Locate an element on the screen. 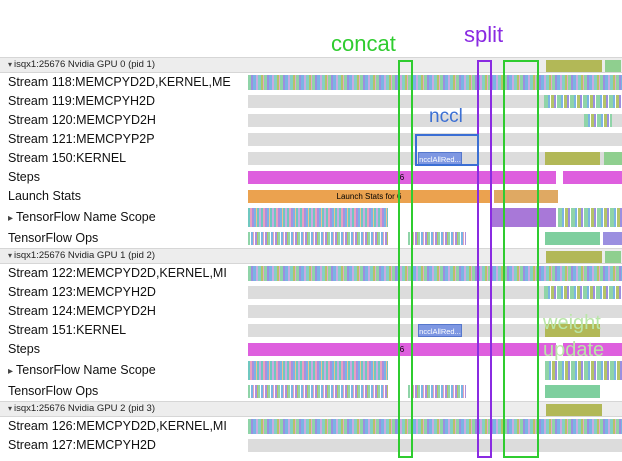  track-row: Launch Stats Launch Stats for 6 is located at coordinates (311, 196).